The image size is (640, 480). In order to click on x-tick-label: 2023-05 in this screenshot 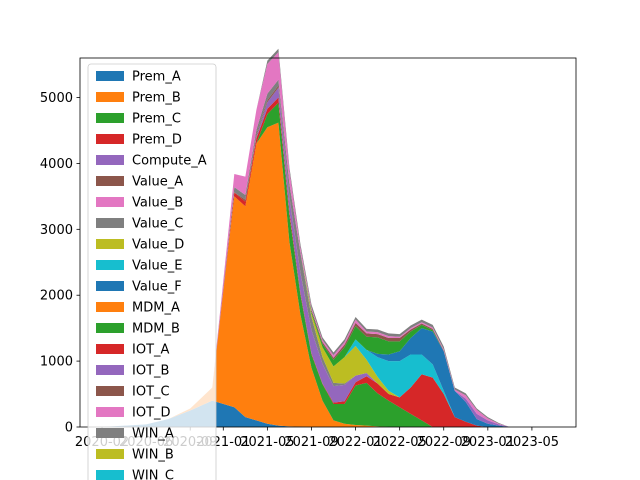, I will do `click(532, 442)`.